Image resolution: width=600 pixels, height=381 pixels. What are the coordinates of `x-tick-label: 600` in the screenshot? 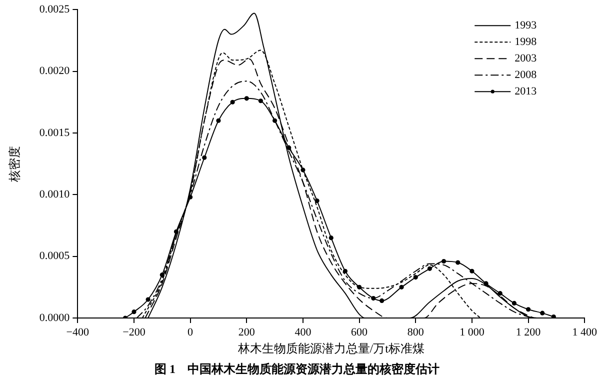 It's located at (359, 332).